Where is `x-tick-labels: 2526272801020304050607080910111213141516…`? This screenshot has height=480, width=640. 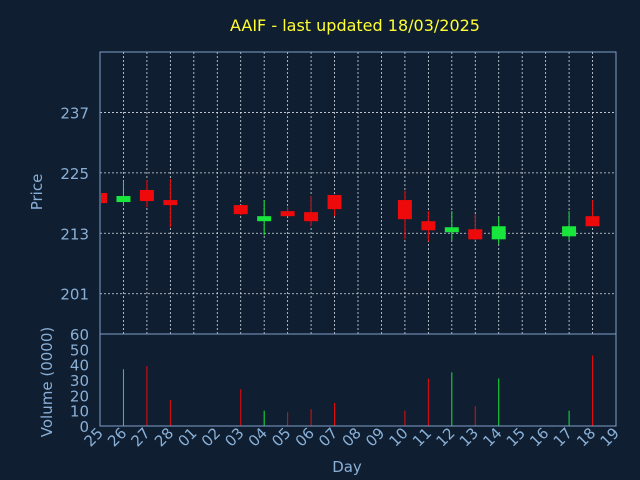
x-tick-labels: 2526272801020304050607080910111213141516… is located at coordinates (352, 437).